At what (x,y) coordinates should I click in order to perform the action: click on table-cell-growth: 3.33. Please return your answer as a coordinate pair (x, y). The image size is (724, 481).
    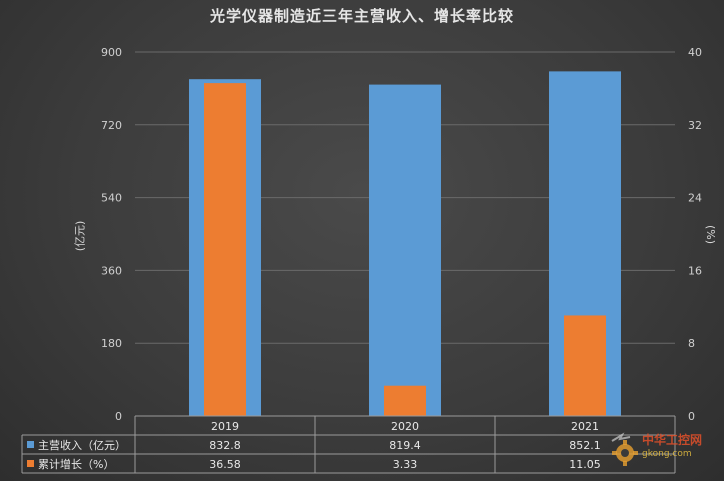
    Looking at the image, I should click on (405, 464).